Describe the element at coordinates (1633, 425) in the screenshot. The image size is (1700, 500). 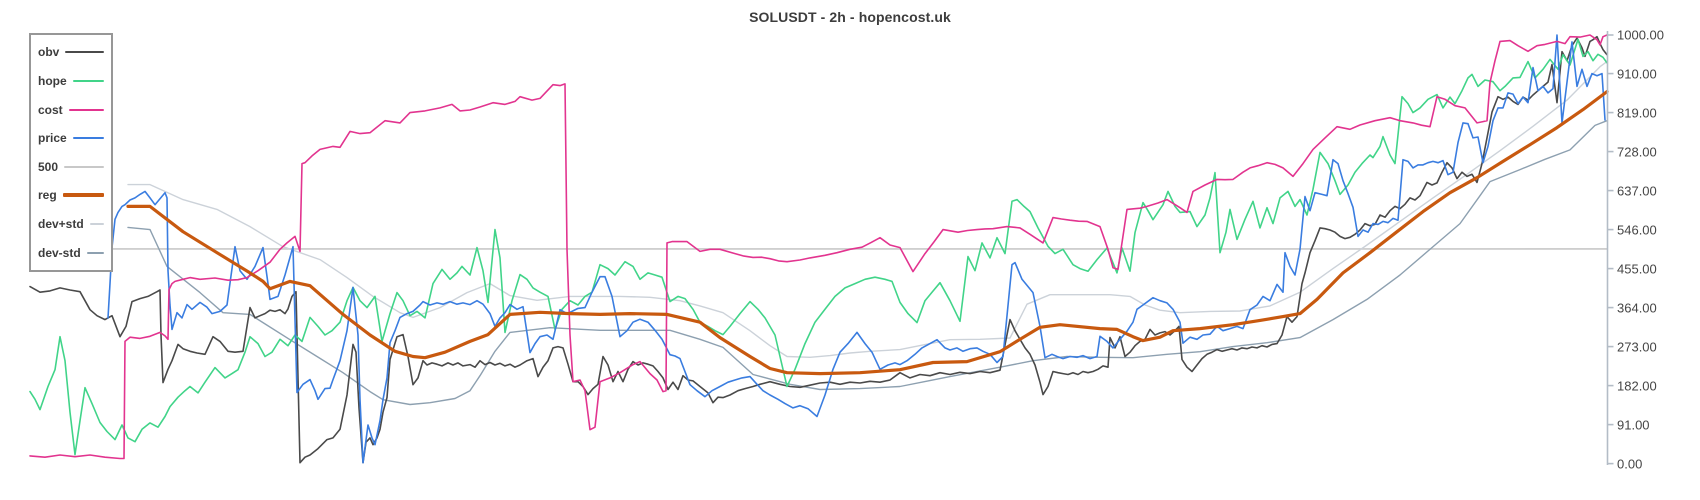
I see `y-axis-tick-label: 91.00` at that location.